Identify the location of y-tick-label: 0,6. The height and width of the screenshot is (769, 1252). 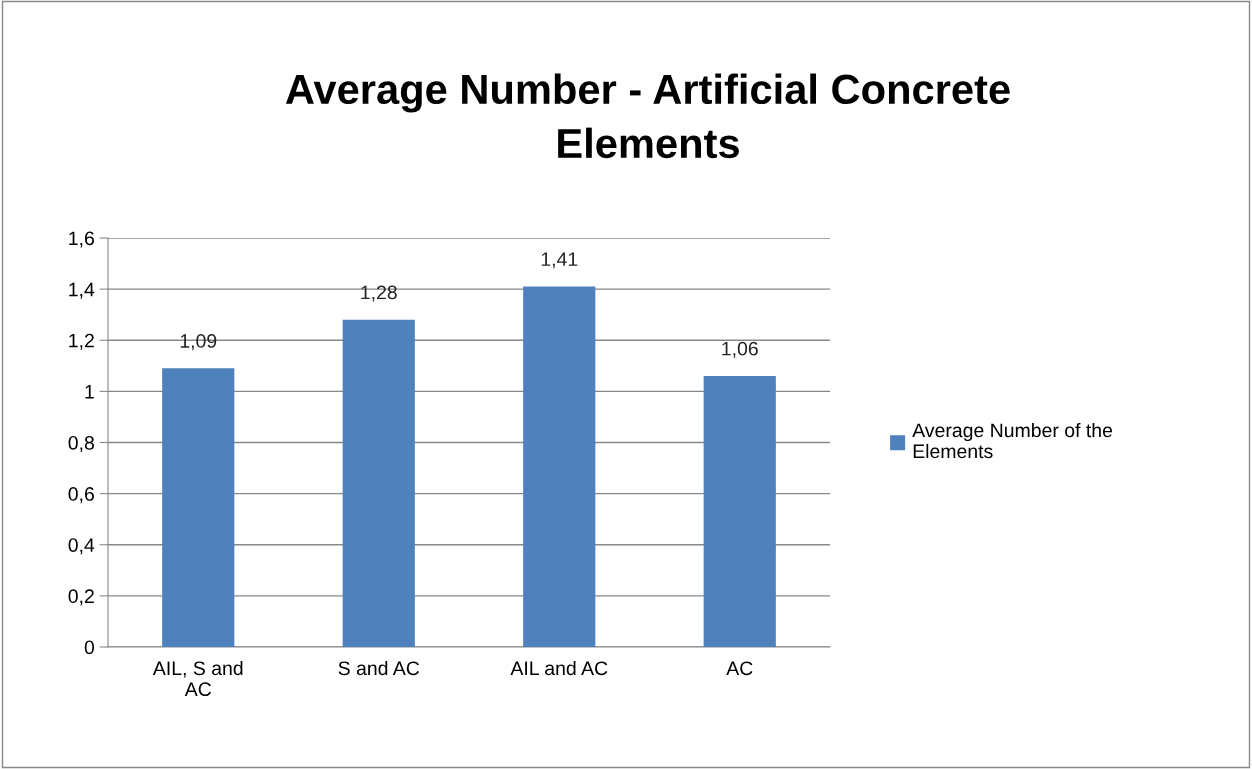
(81, 495).